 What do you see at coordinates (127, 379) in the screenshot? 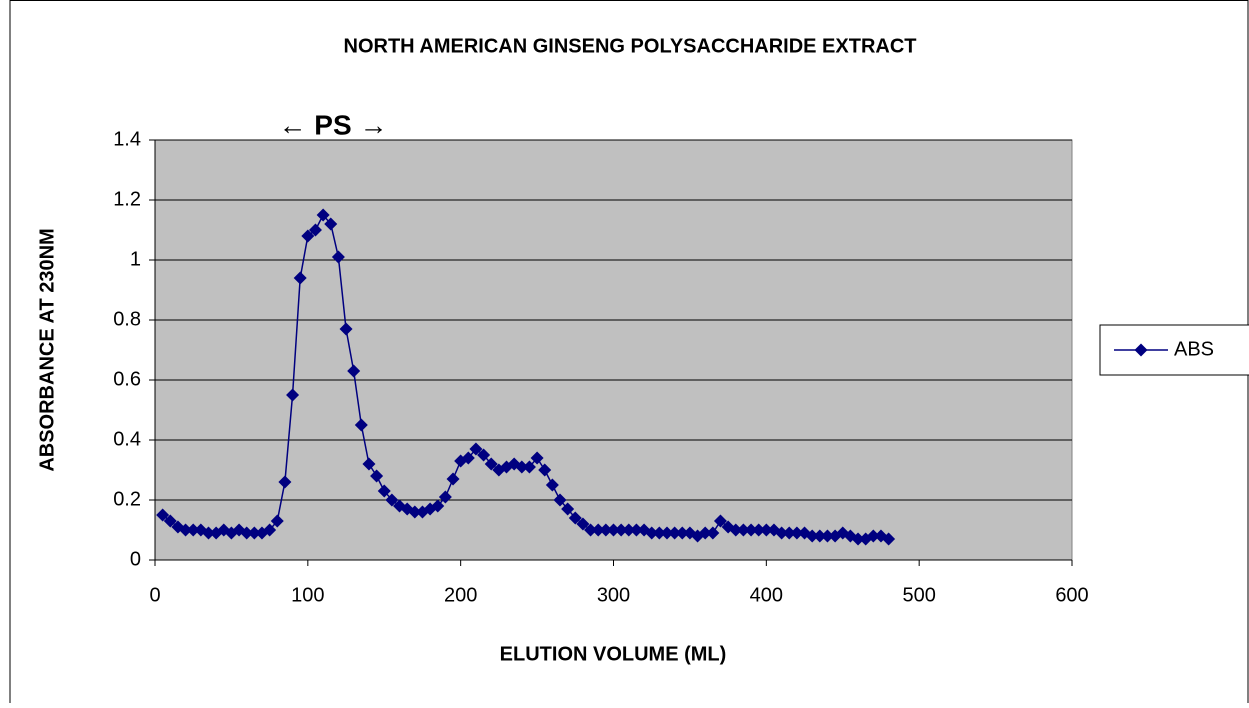
I see `y-tick-label: 0.6` at bounding box center [127, 379].